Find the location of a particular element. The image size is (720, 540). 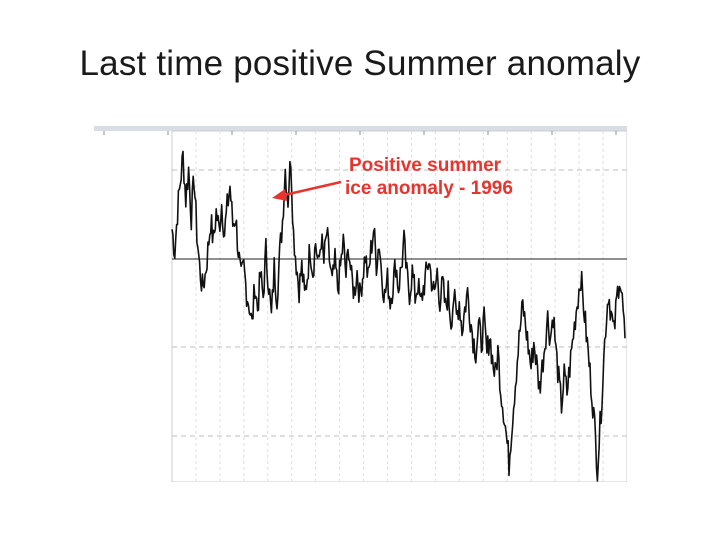

slide-title: Last time positive Summer anomaly is located at coordinates (360, 63).